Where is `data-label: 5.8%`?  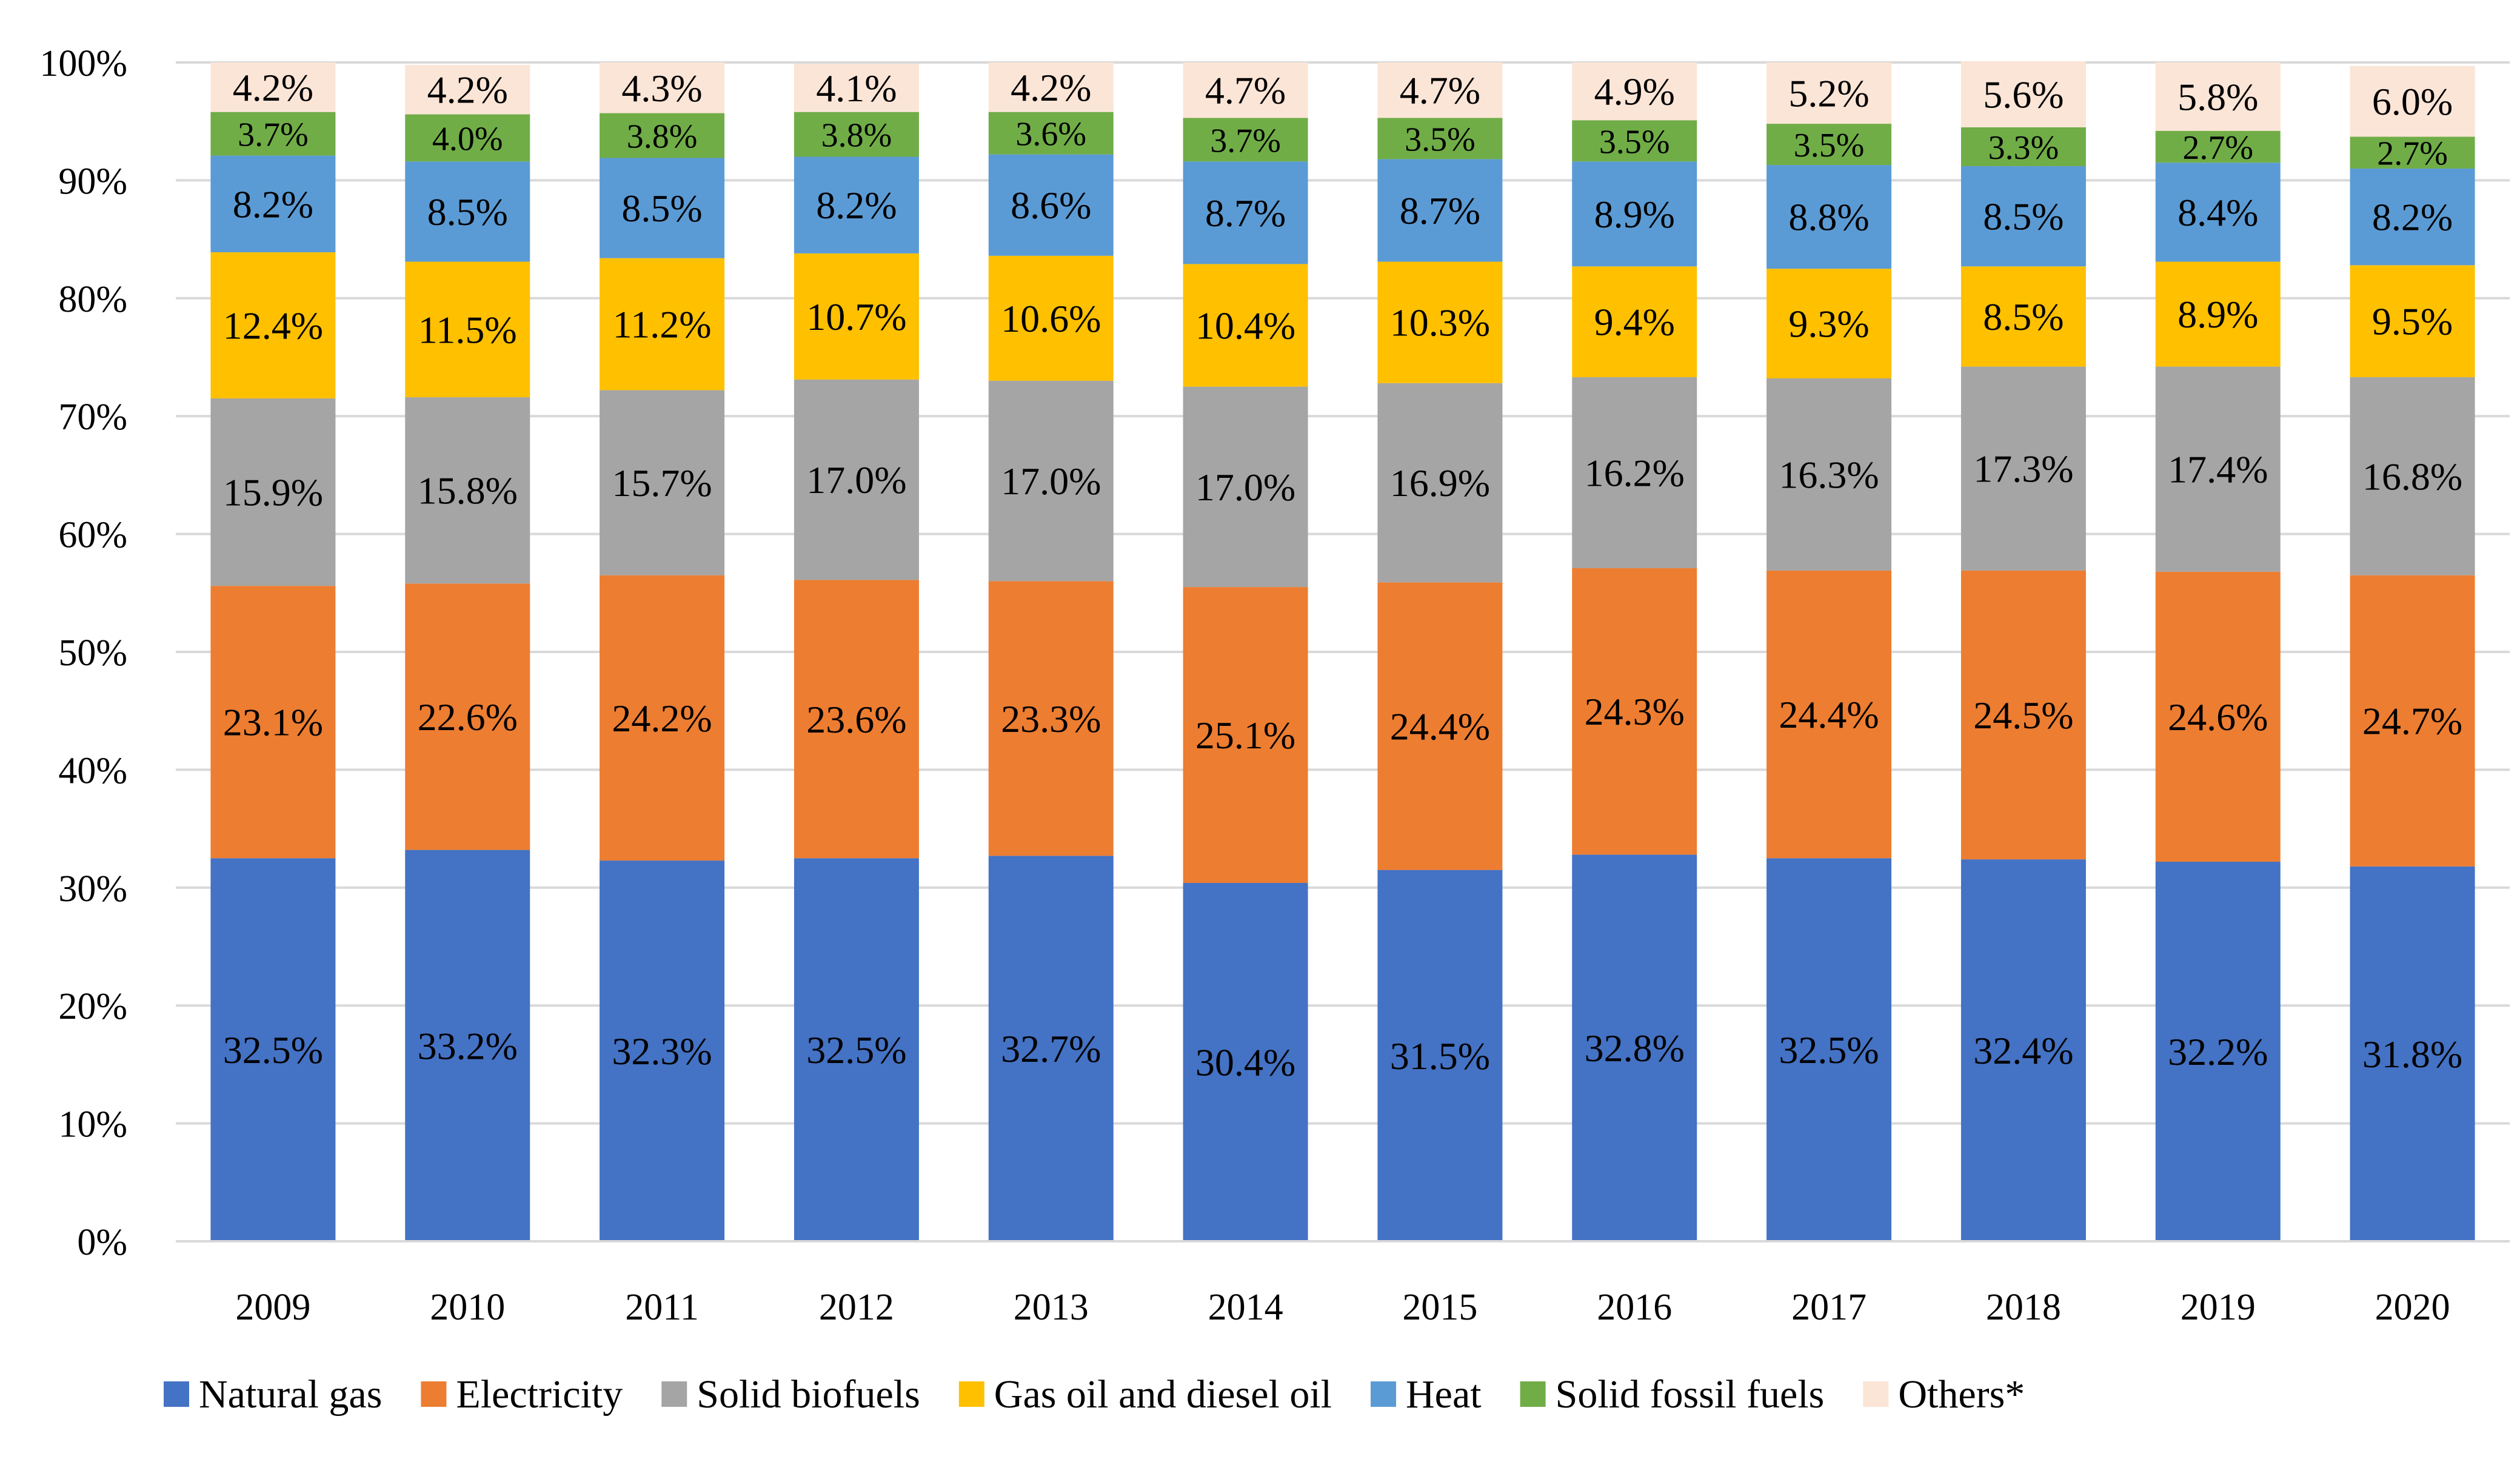
data-label: 5.8% is located at coordinates (2217, 96).